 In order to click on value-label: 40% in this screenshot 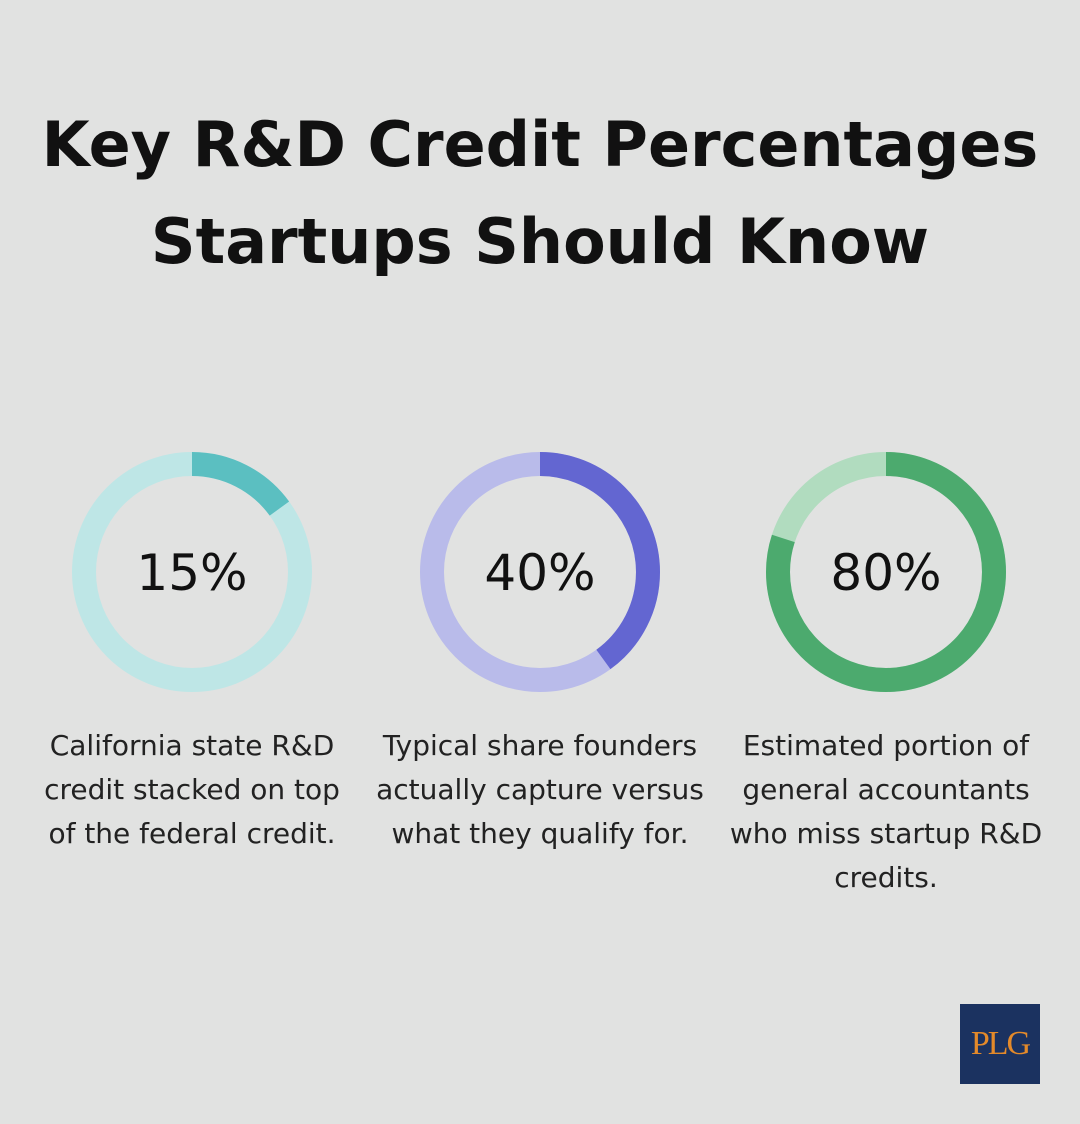, I will do `click(539, 573)`.